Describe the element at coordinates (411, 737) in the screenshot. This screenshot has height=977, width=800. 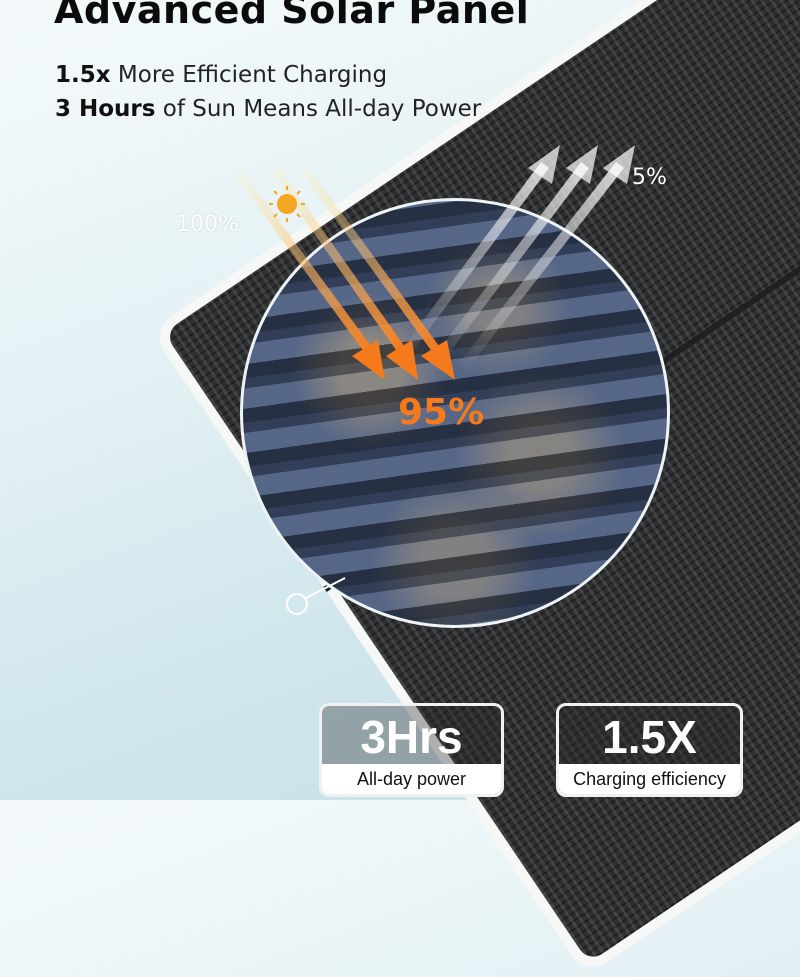
I see `badge-value: 3Hrs` at that location.